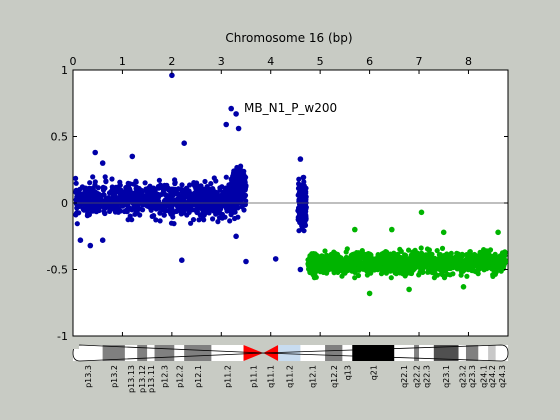 Image resolution: width=560 pixels, height=420 pixels. Describe the element at coordinates (320, 61) in the screenshot. I see `x-tick-label: 5` at that location.